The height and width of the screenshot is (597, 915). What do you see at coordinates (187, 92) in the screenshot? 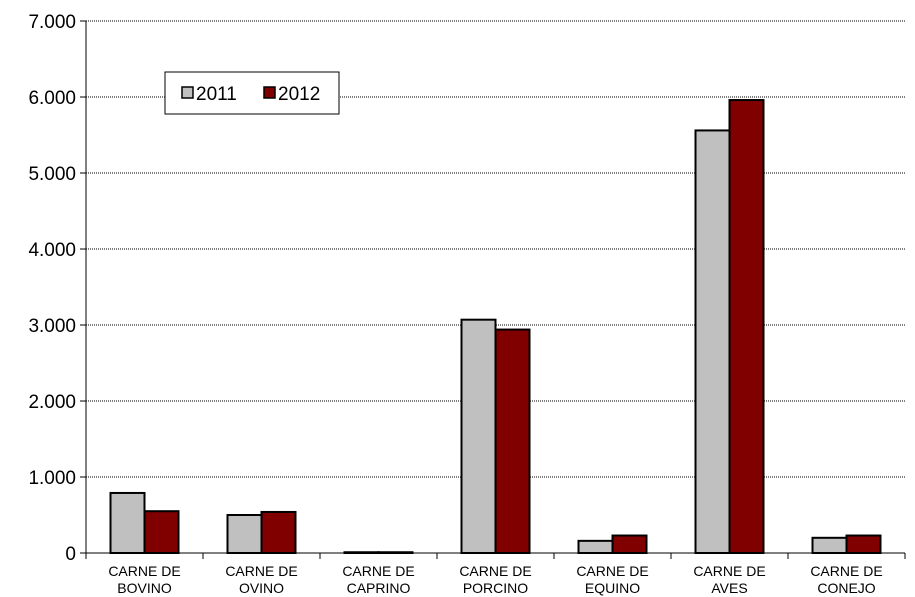
I see `legend-swatch-2011` at bounding box center [187, 92].